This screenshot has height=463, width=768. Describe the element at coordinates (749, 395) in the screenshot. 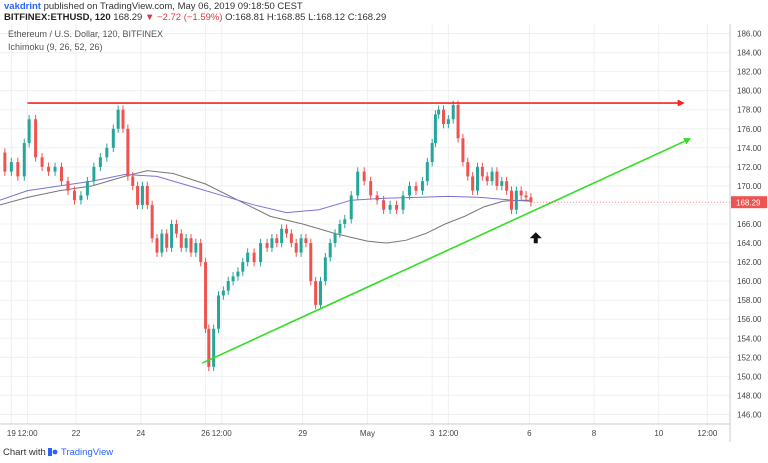

I see `y-tick-label: 148.00` at that location.